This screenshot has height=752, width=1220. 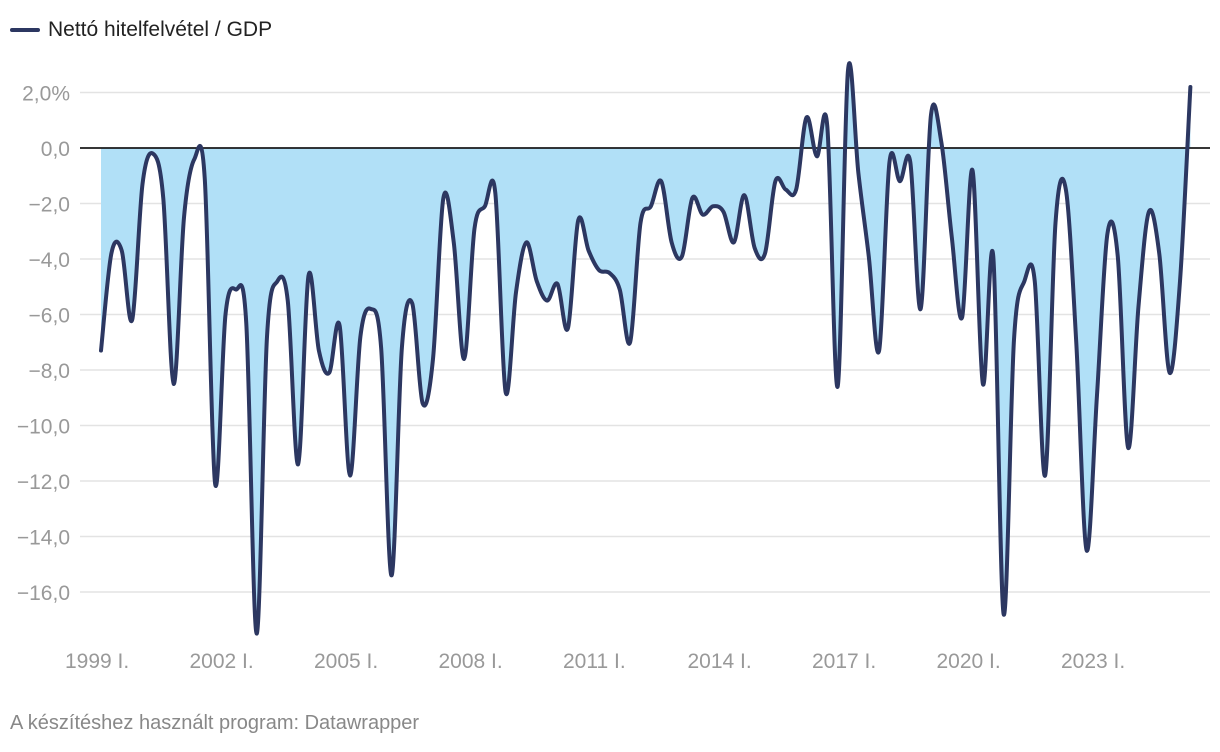 I want to click on y-tick-label: −12,0, so click(x=43, y=482).